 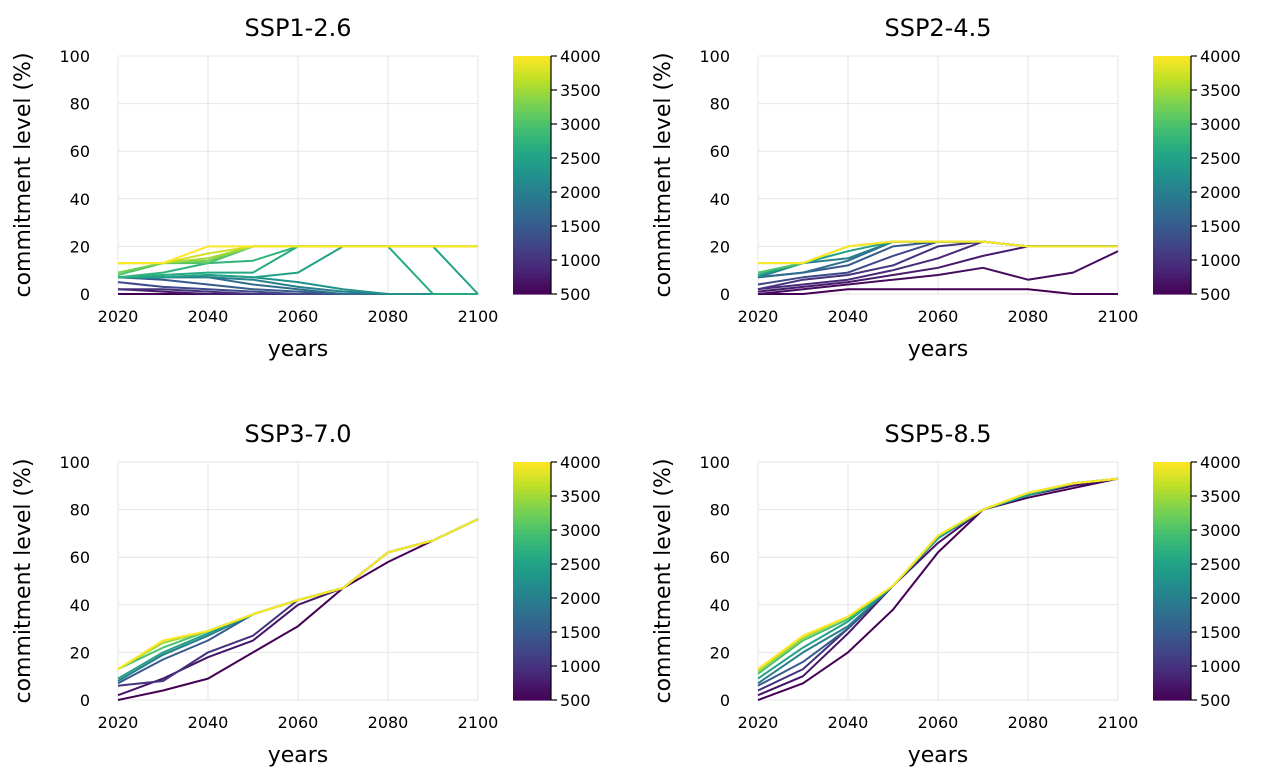 I want to click on x-tick-label: 2100, so click(x=1118, y=316).